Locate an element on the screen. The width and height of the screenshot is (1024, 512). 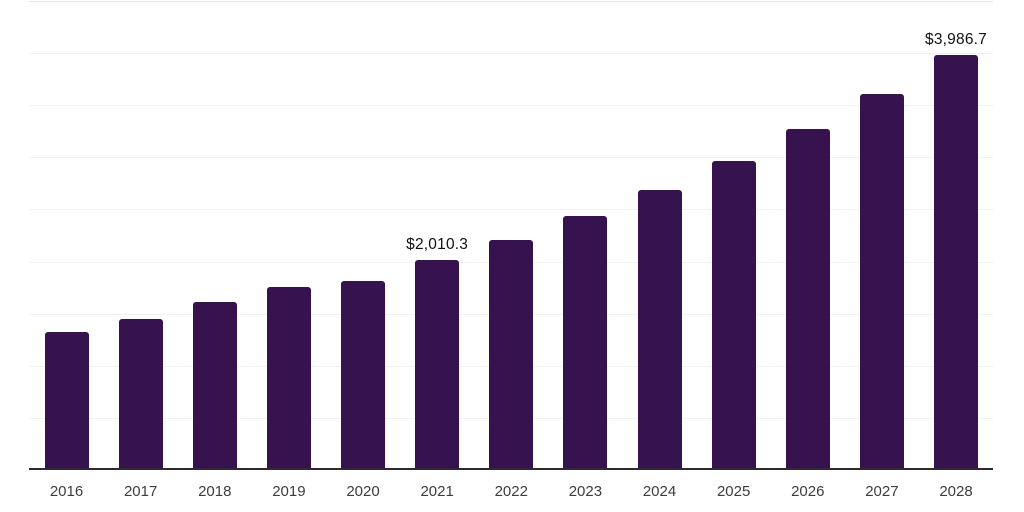
x-tick-label-2016: 2016 is located at coordinates (66, 491).